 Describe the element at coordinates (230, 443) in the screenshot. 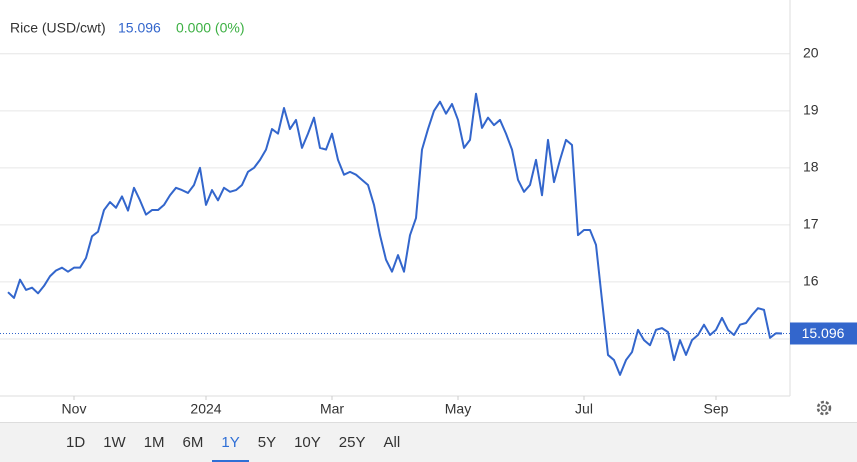

I see `range-button: 1Y` at that location.